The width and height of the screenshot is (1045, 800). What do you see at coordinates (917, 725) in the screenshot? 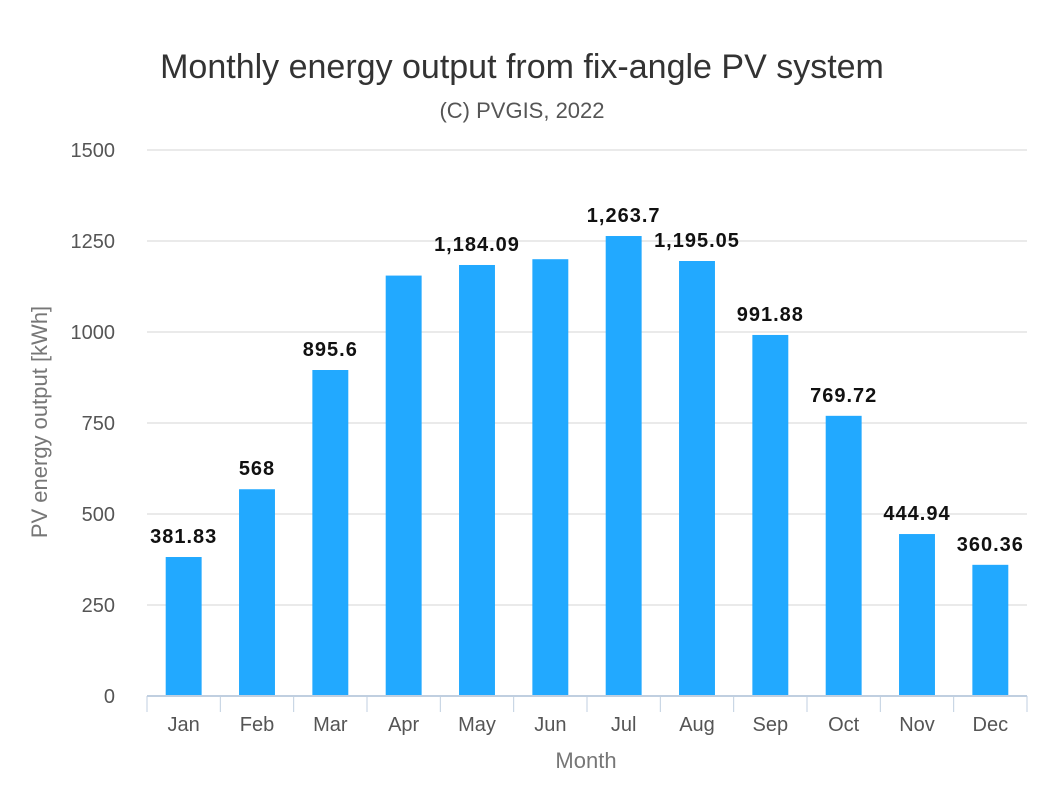
I see `x-tick-label: Nov` at bounding box center [917, 725].